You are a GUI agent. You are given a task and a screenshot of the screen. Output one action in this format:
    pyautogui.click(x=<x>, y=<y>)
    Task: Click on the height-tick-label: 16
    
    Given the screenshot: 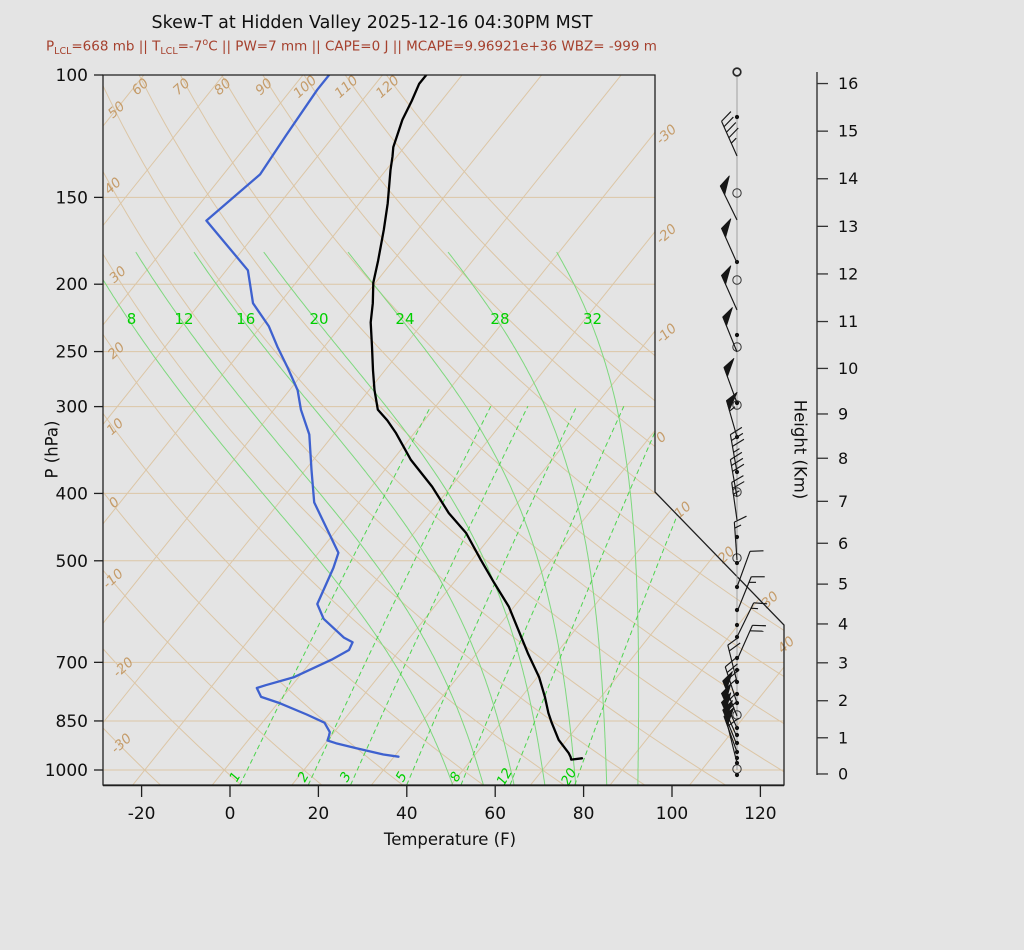 What is the action you would take?
    pyautogui.click(x=848, y=83)
    